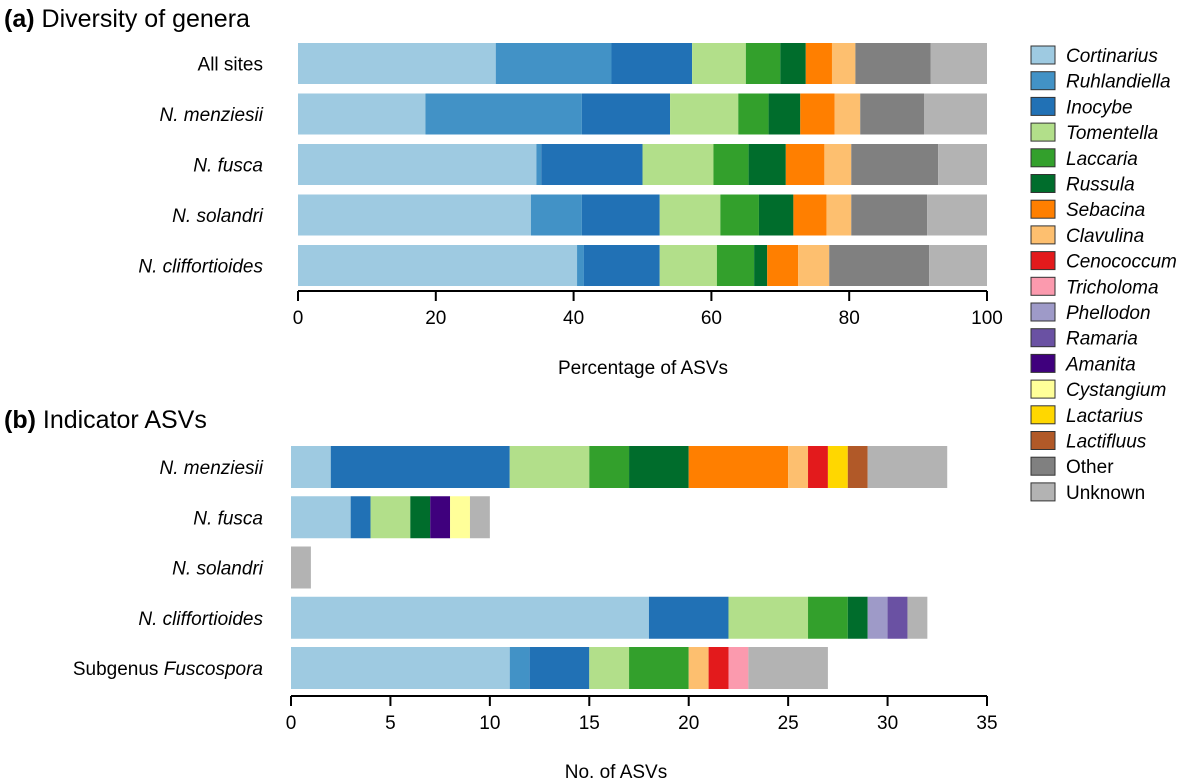 The image size is (1200, 784). What do you see at coordinates (1043, 286) in the screenshot?
I see `legend-swatch-tricholoma` at bounding box center [1043, 286].